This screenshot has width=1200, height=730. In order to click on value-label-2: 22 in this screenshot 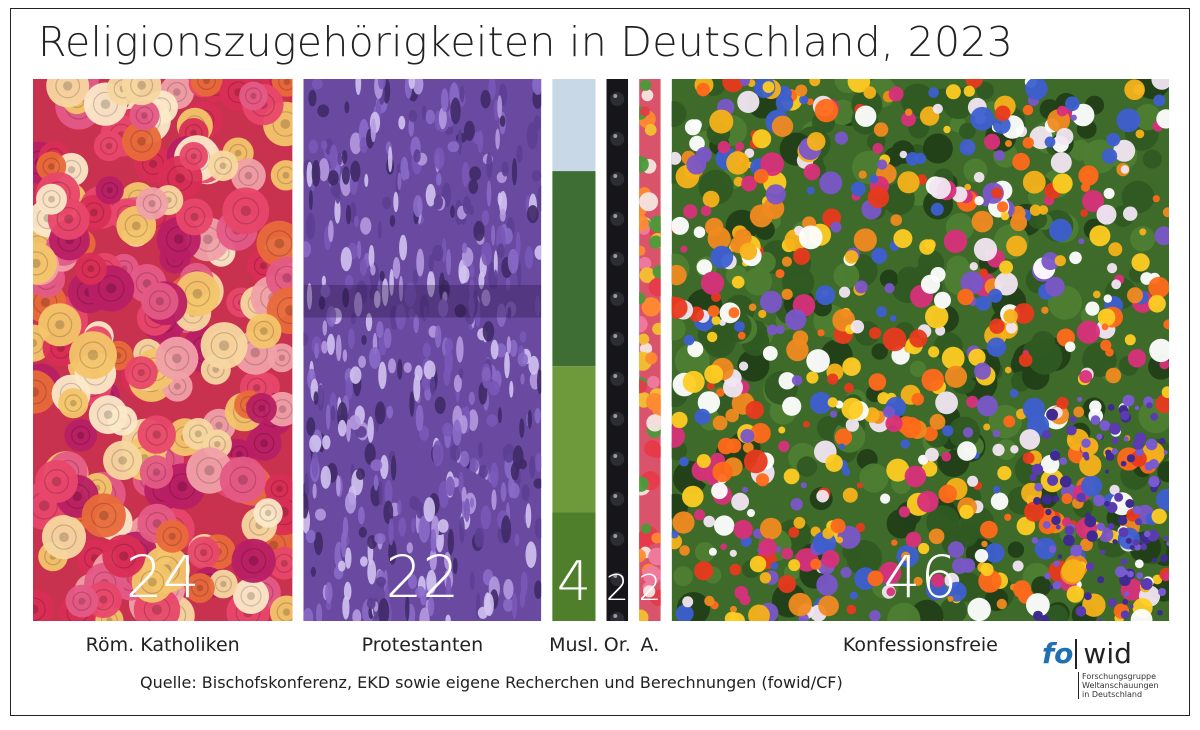, I will do `click(422, 577)`.